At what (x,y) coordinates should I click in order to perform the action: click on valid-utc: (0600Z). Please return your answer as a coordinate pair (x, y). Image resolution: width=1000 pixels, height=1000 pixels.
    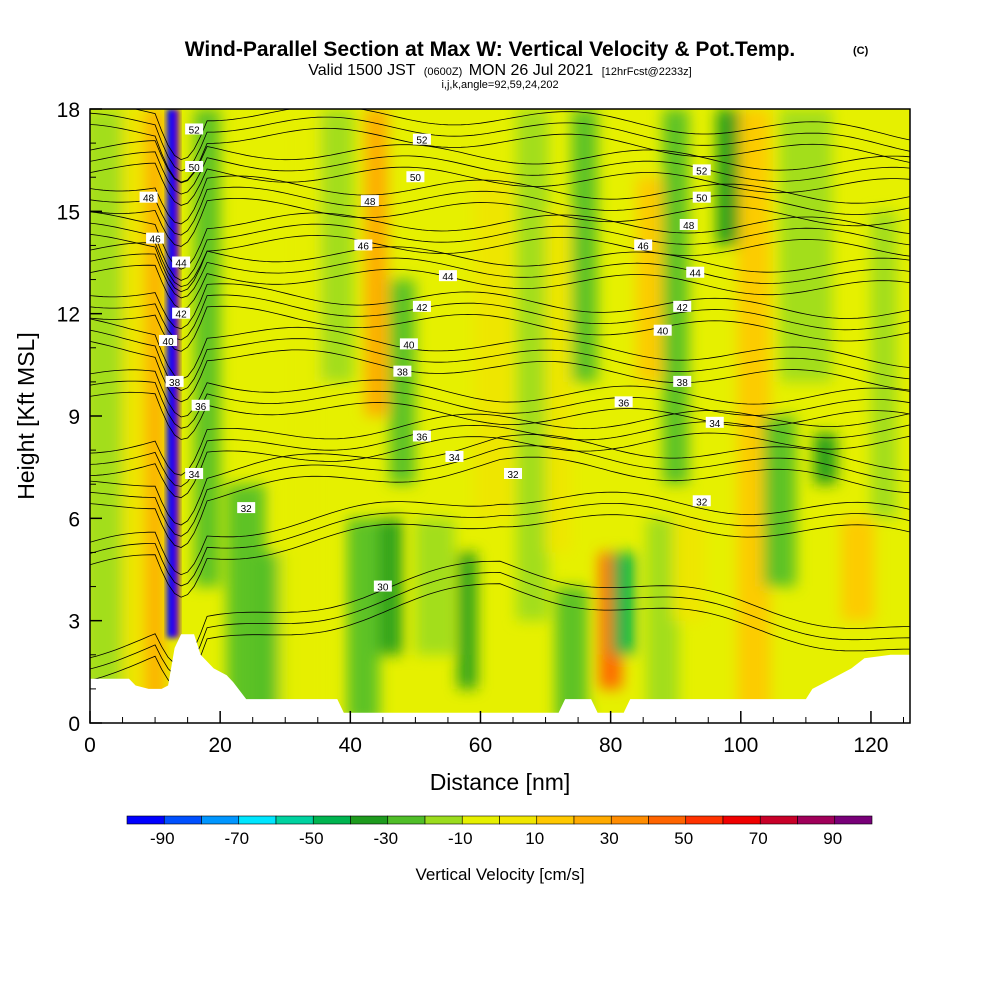
    Looking at the image, I should click on (443, 72).